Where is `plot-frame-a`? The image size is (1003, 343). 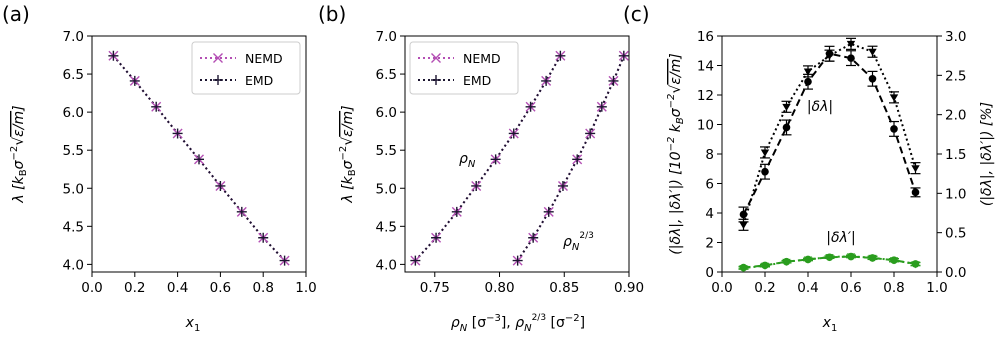
plot-frame-a is located at coordinates (199, 154).